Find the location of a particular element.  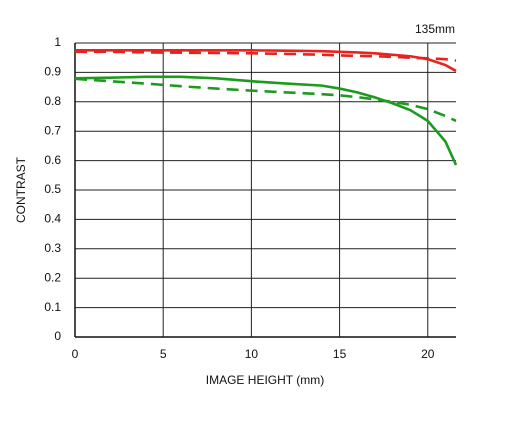

y-axis-label: CONTRAST is located at coordinates (21, 189).